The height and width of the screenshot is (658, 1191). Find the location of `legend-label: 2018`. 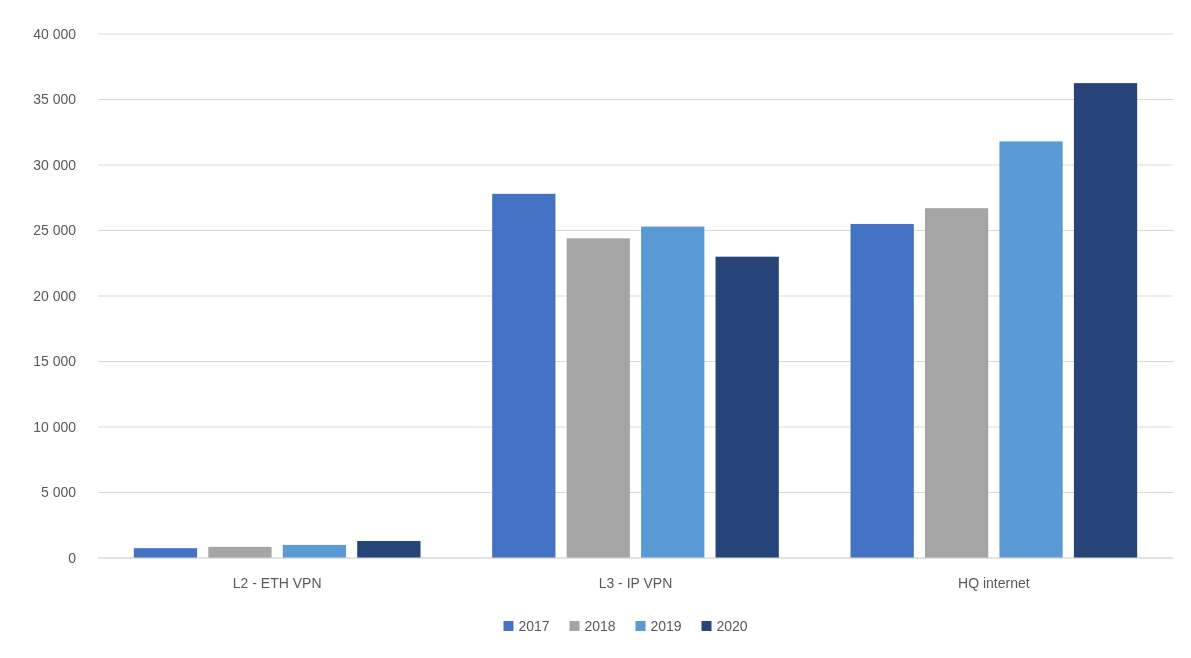

legend-label: 2018 is located at coordinates (600, 625).